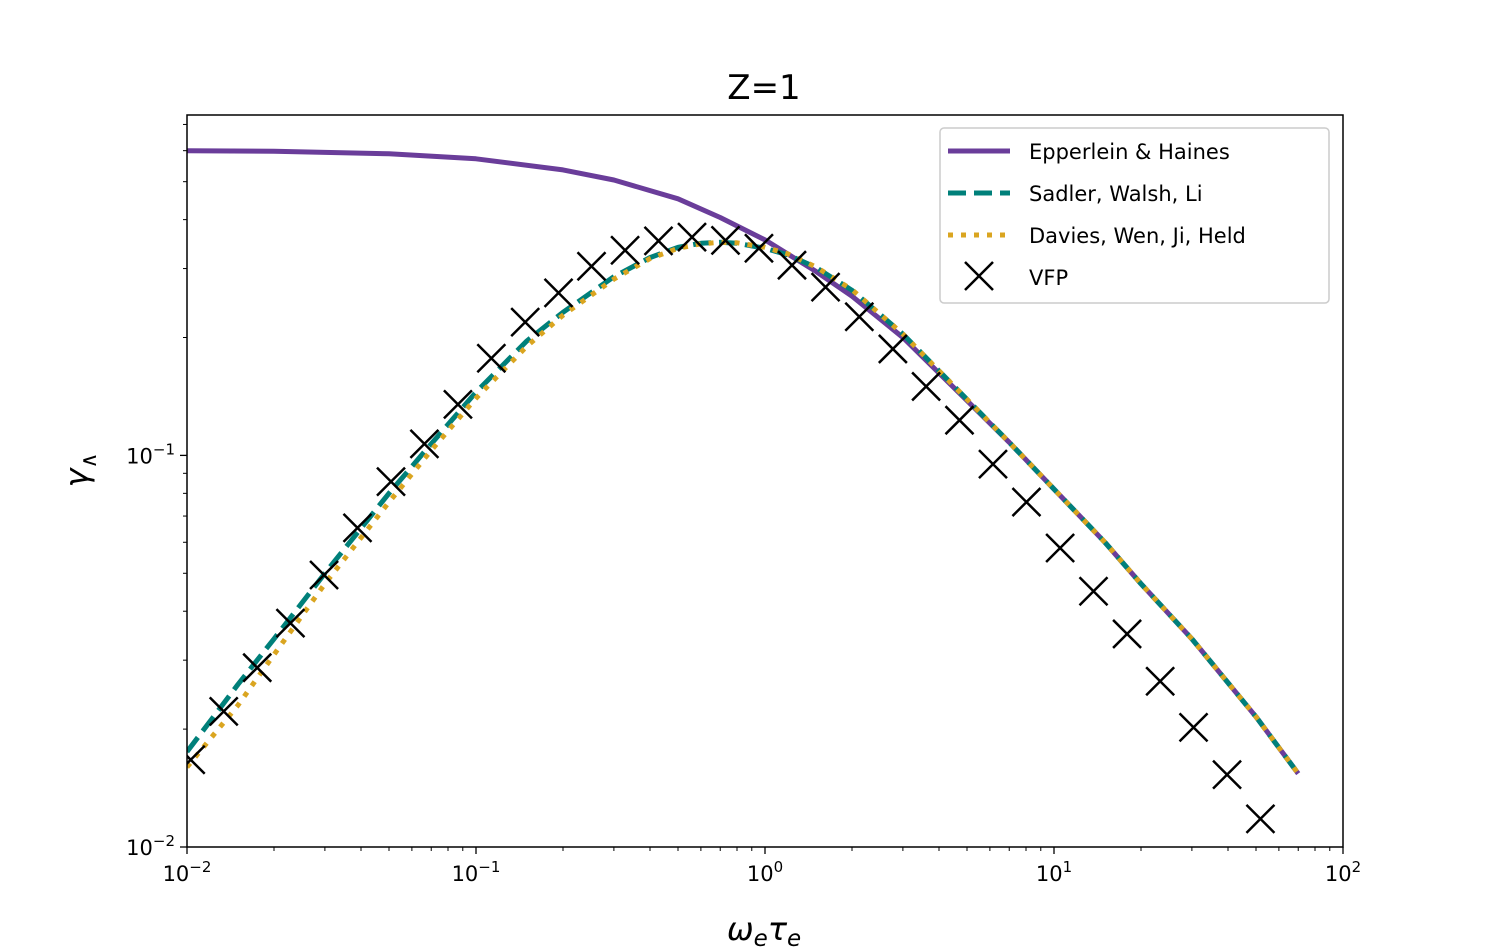 This screenshot has width=1492, height=952. I want to click on legend-label-epperlein: Epperlein & Haines, so click(1129, 152).